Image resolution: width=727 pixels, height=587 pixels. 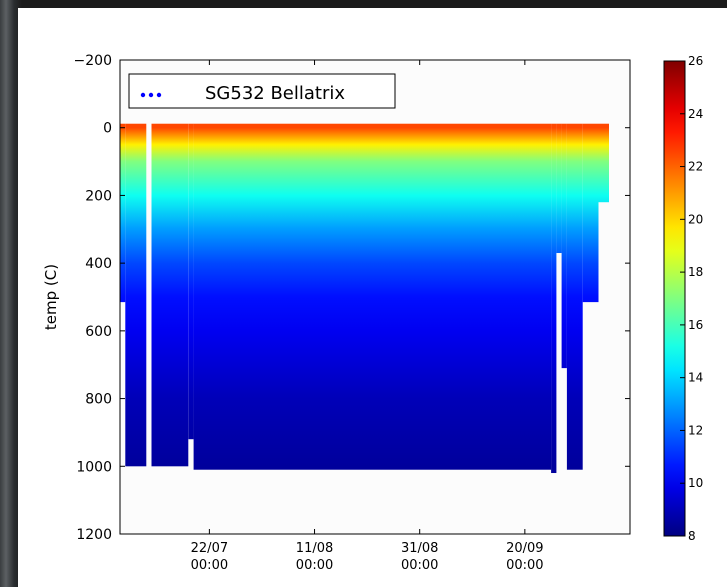 What do you see at coordinates (314, 548) in the screenshot?
I see `x-tick-label-date: 11/08` at bounding box center [314, 548].